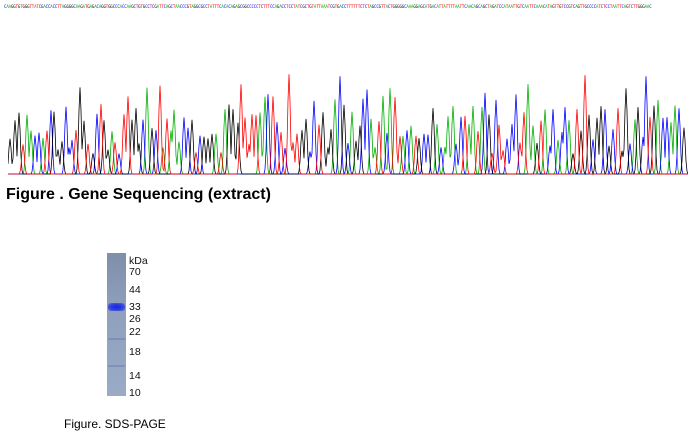 The image size is (697, 432). What do you see at coordinates (135, 393) in the screenshot?
I see `mw-marker-label: 10` at bounding box center [135, 393].